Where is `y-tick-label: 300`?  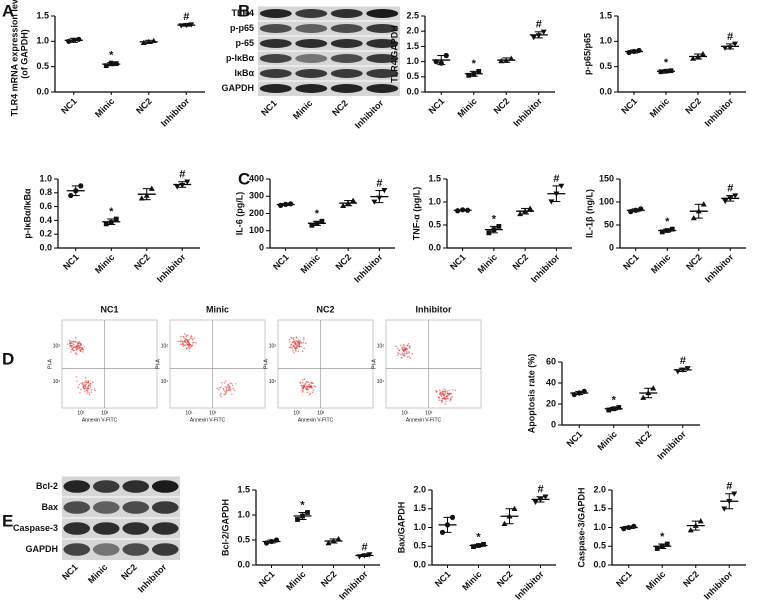
y-tick-label: 300 is located at coordinates (256, 196).